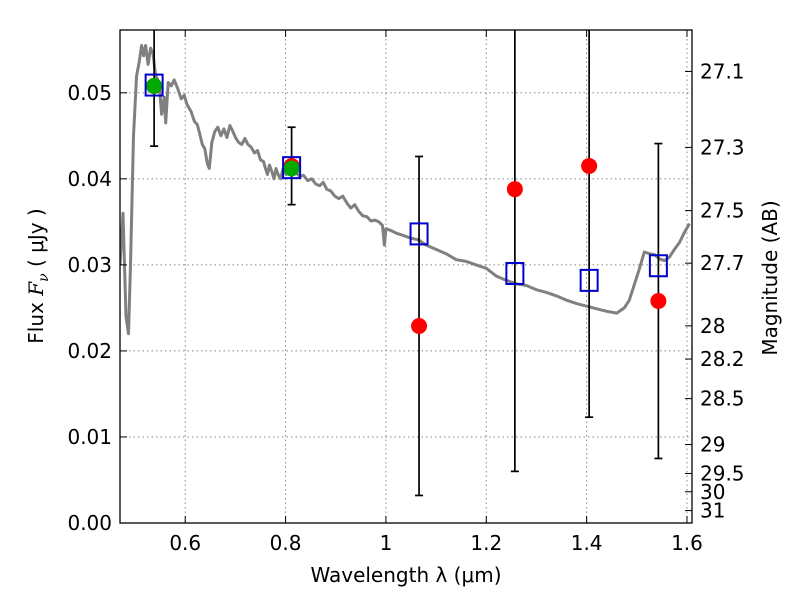 The image size is (800, 605). I want to click on y-tick-label: 0.02, so click(89, 351).